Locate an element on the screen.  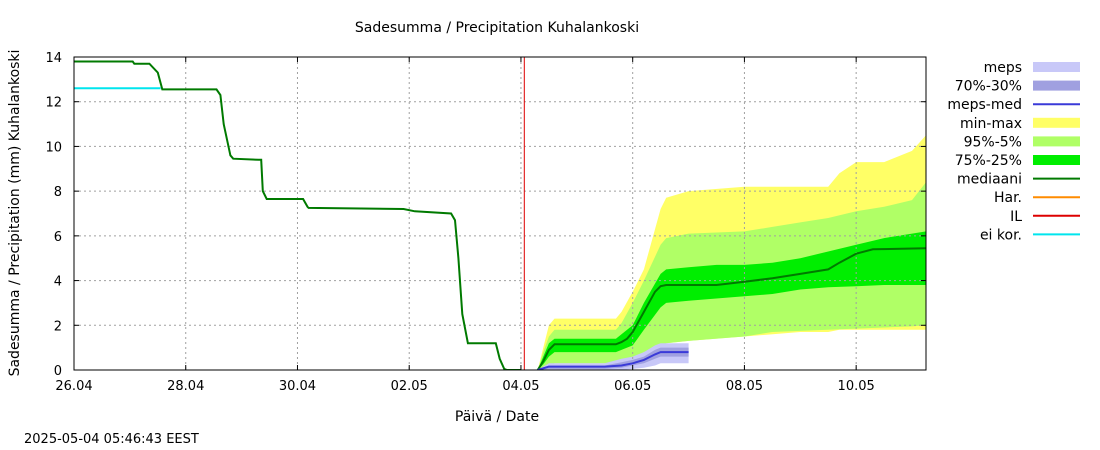
legend-item-ei-kor: ei kor. is located at coordinates (1030, 235).